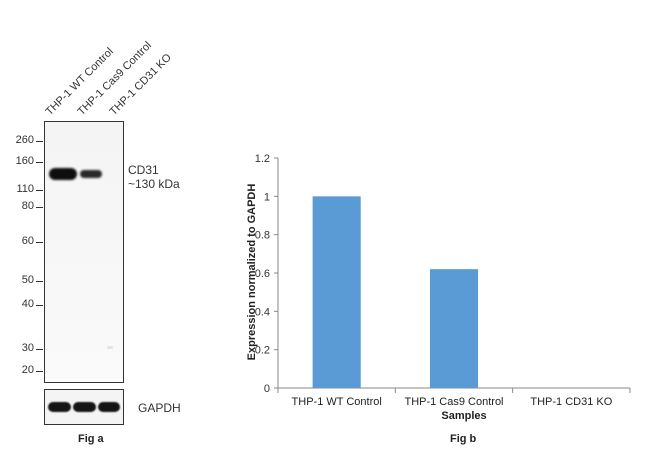 The height and width of the screenshot is (450, 650). I want to click on mw-60: 60, so click(27, 241).